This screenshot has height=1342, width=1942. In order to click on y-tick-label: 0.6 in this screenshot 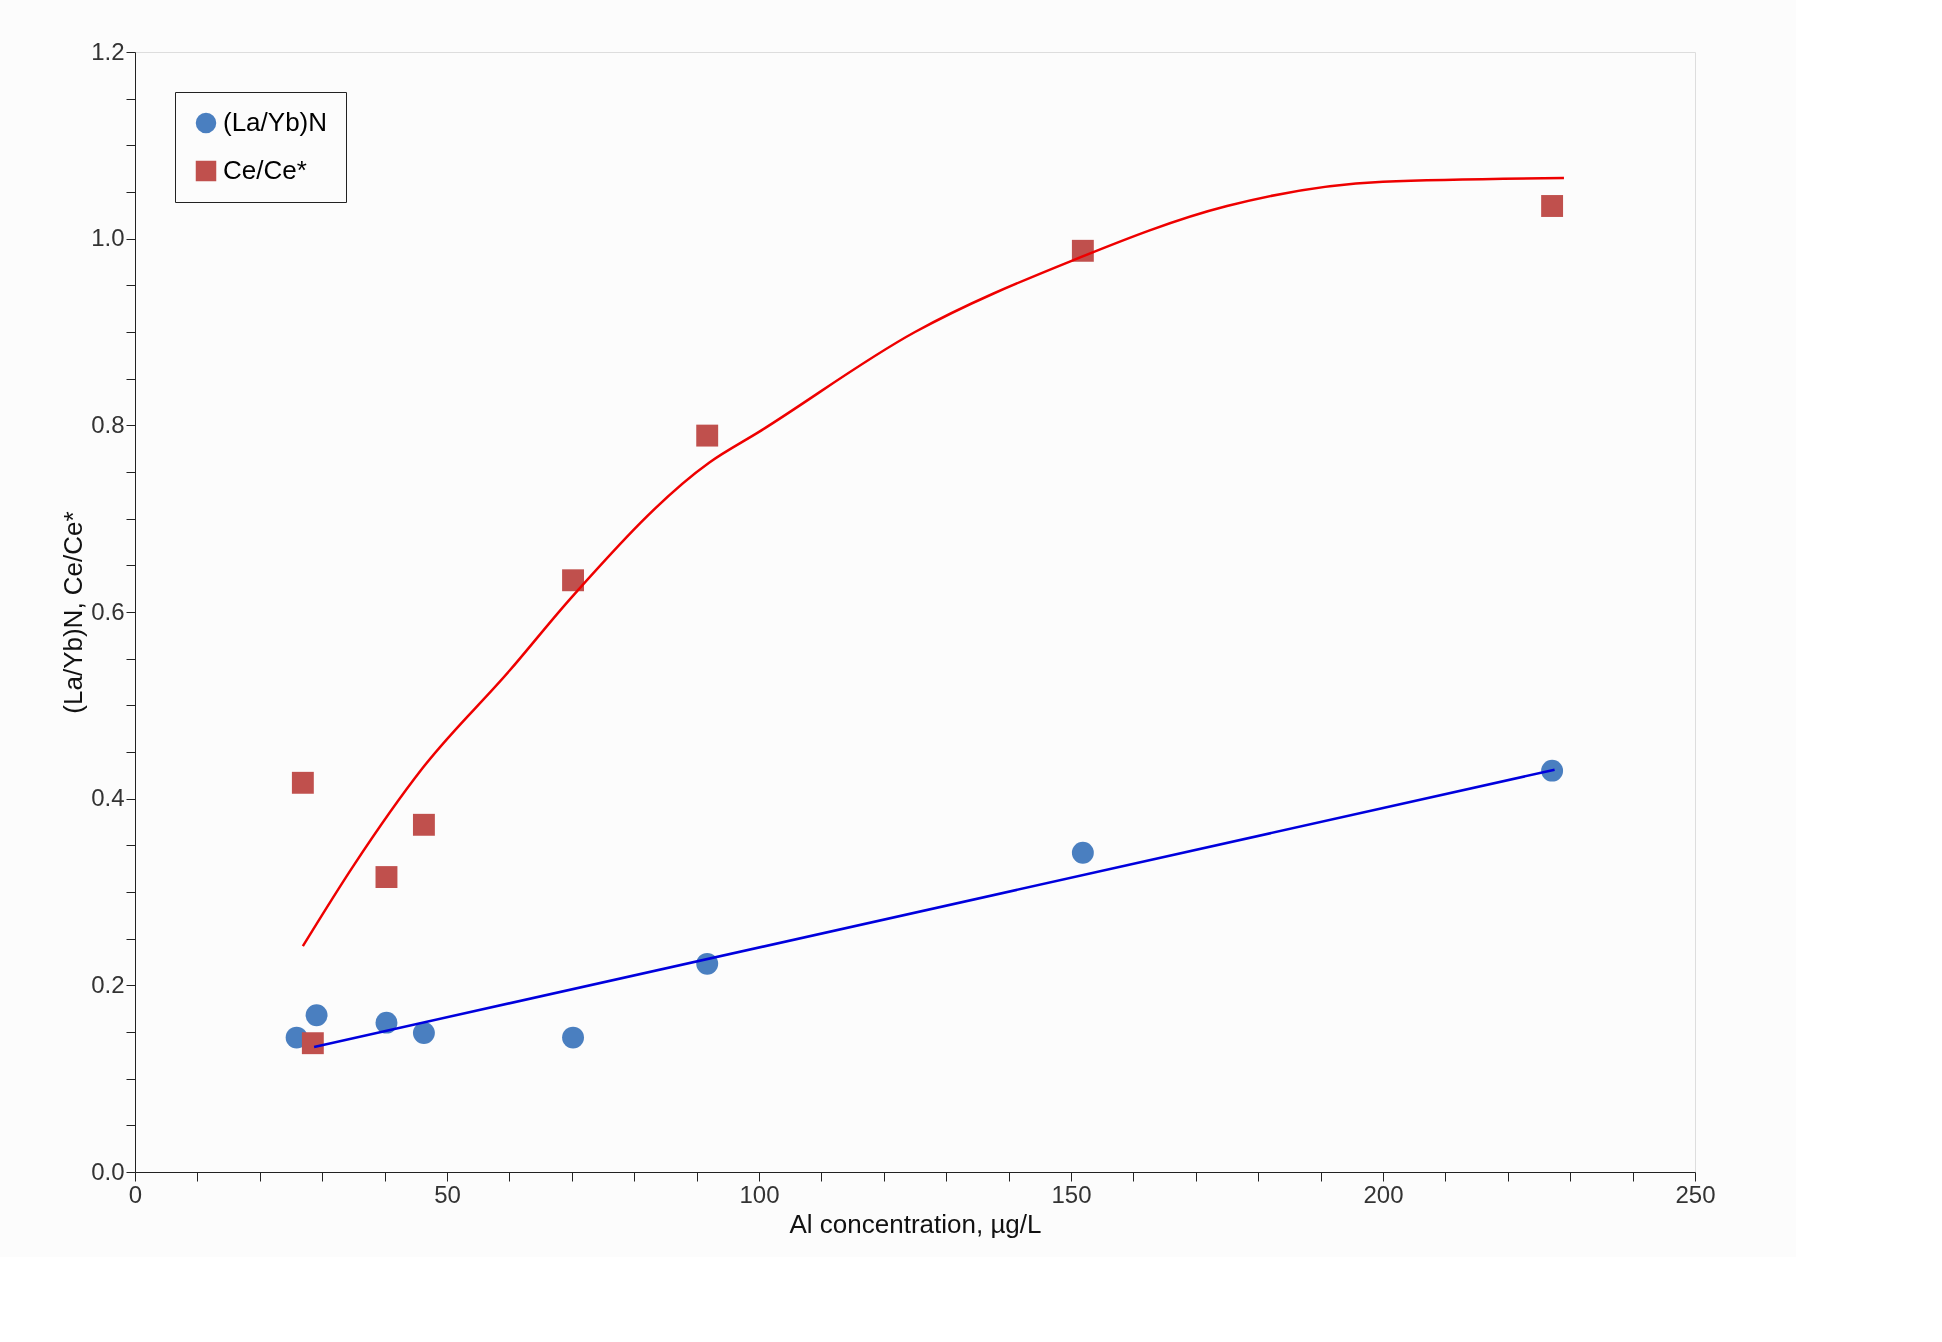, I will do `click(108, 611)`.